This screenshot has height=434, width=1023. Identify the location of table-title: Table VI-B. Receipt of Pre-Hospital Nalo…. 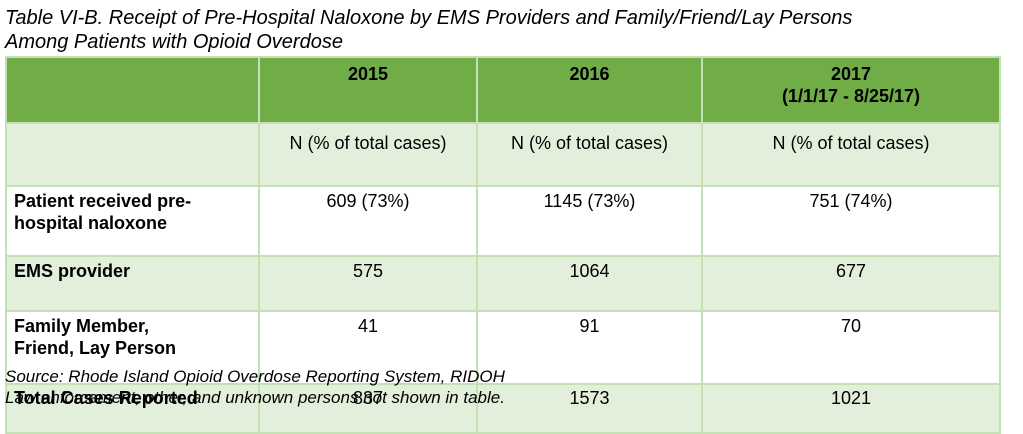
(512, 30).